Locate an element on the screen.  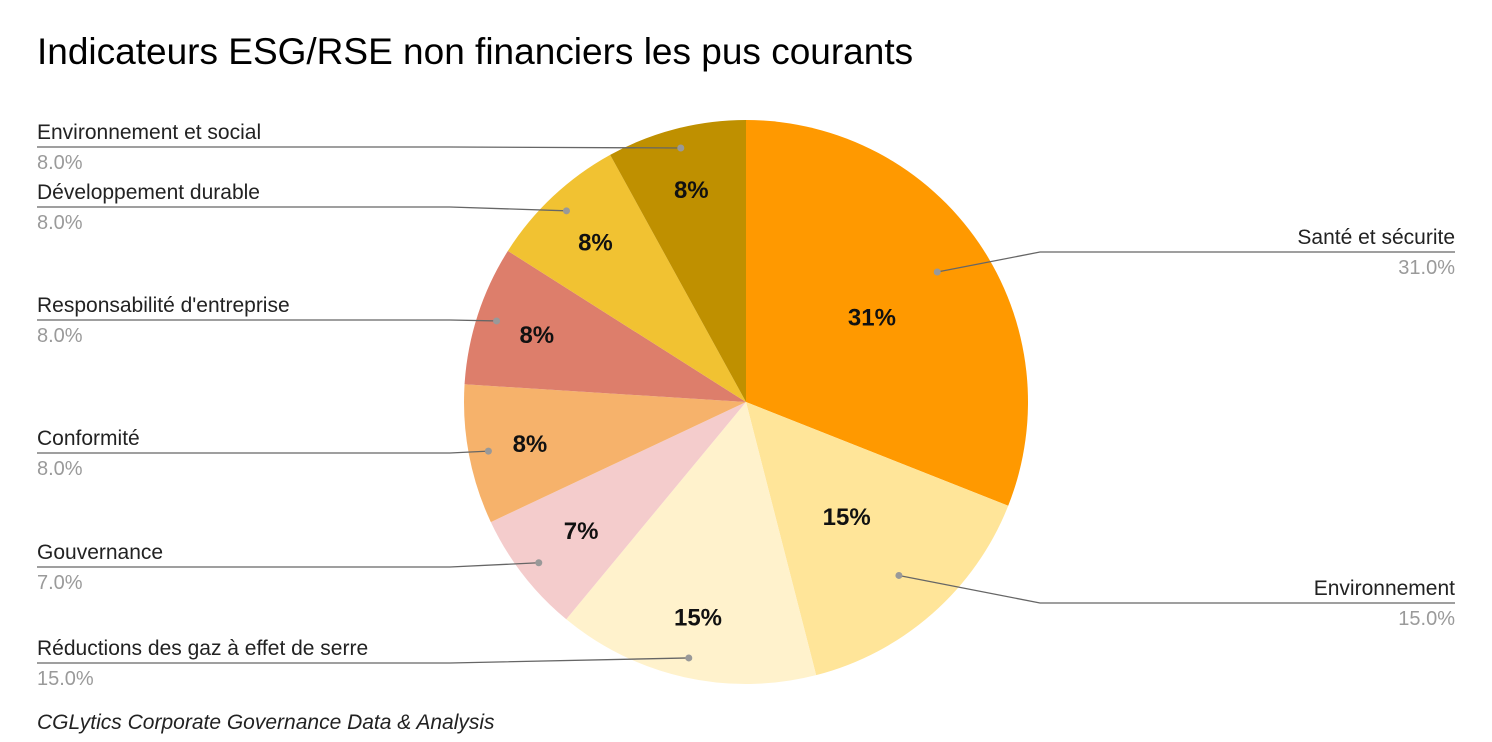
slice-percent-label: 7.0% is located at coordinates (60, 583).